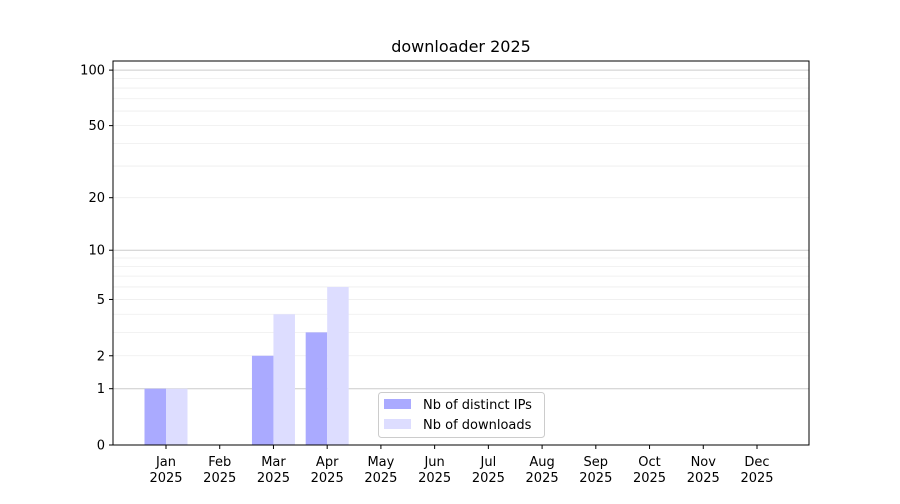  What do you see at coordinates (165, 470) in the screenshot?
I see `x-tick-label: Jan 2025` at bounding box center [165, 470].